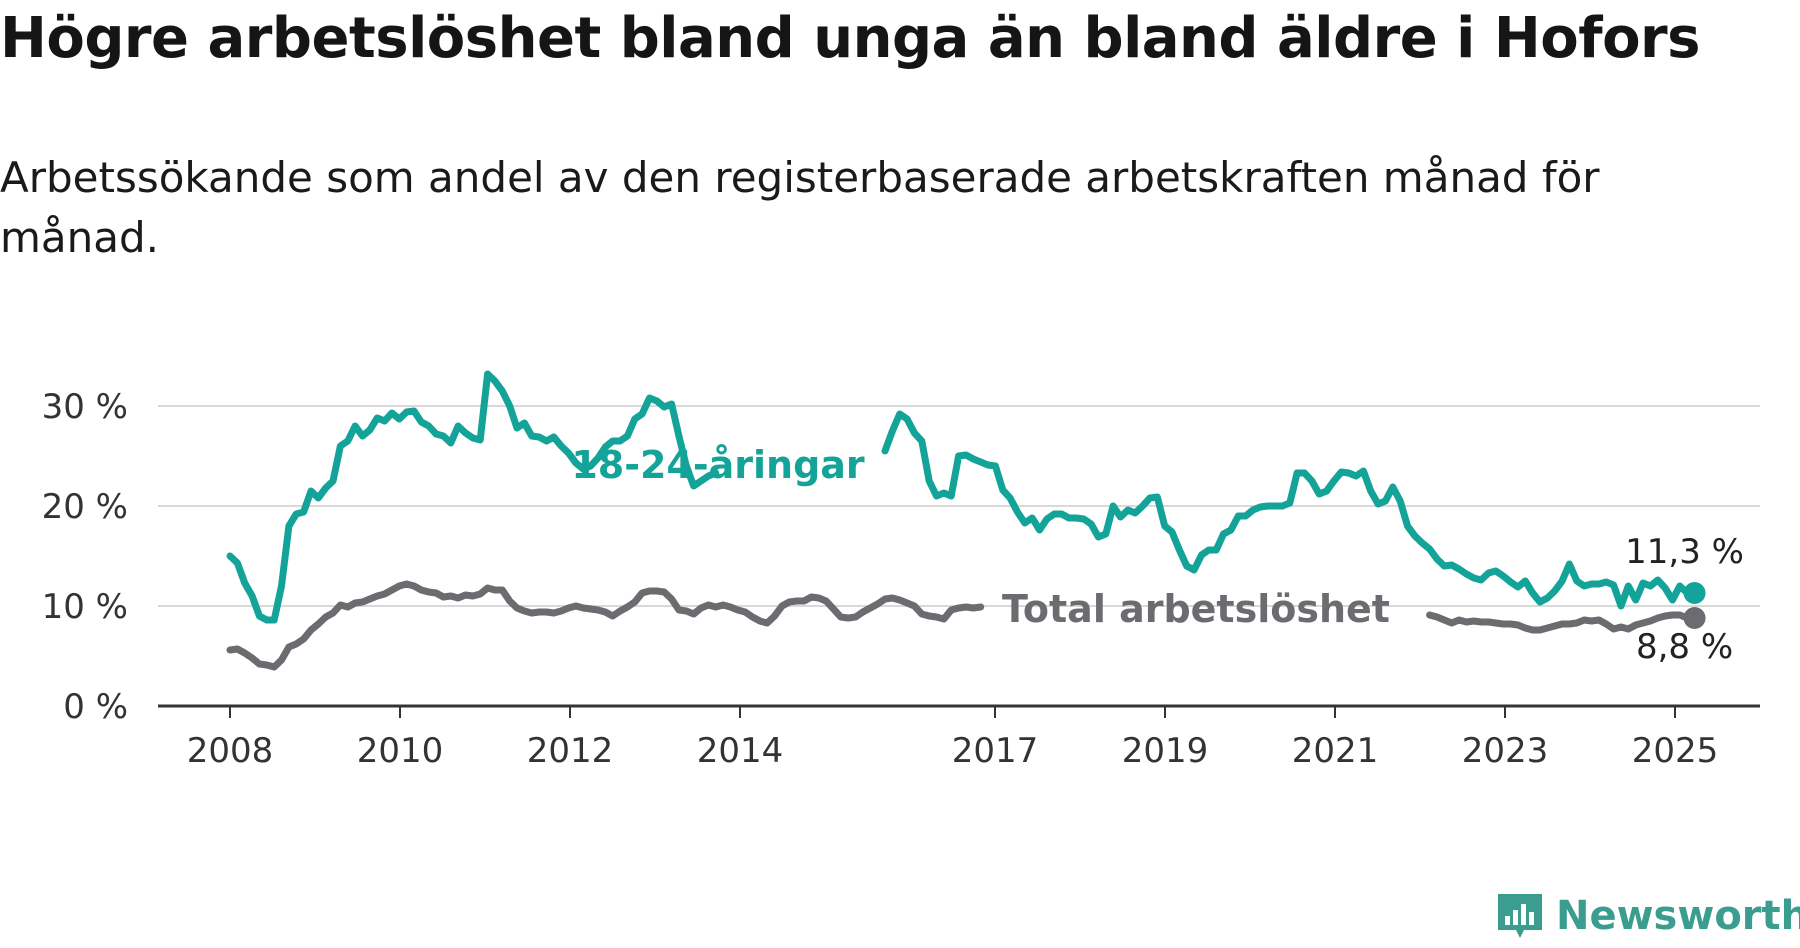 The image size is (1800, 948). I want to click on x-tick-label: 2010, so click(400, 751).